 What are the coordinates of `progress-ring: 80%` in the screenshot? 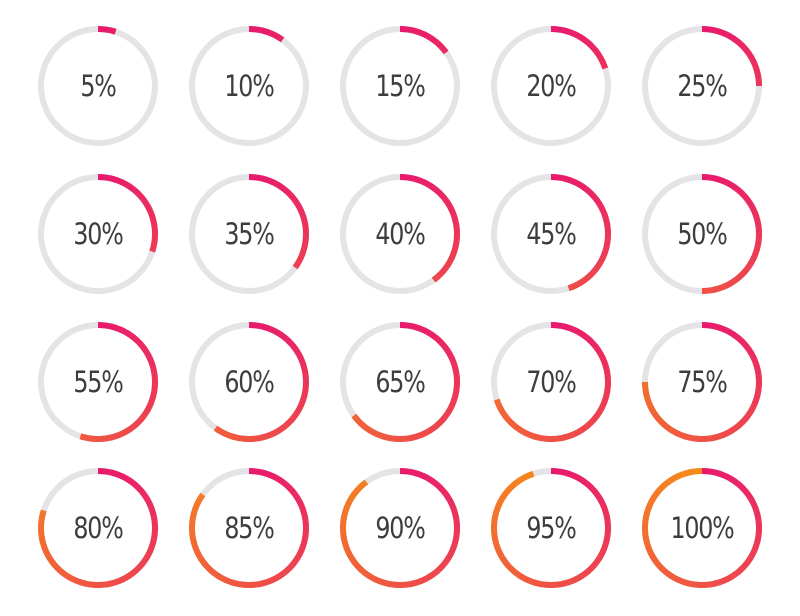 It's located at (98, 528).